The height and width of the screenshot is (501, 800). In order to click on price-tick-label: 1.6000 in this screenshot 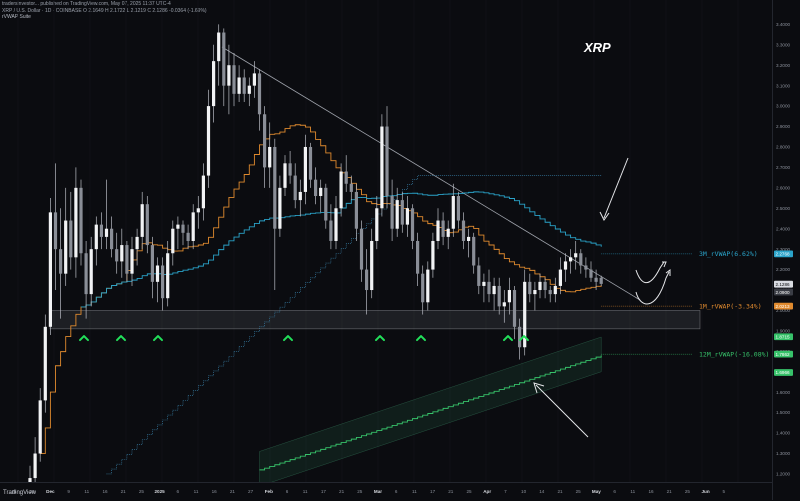, I will do `click(783, 392)`.